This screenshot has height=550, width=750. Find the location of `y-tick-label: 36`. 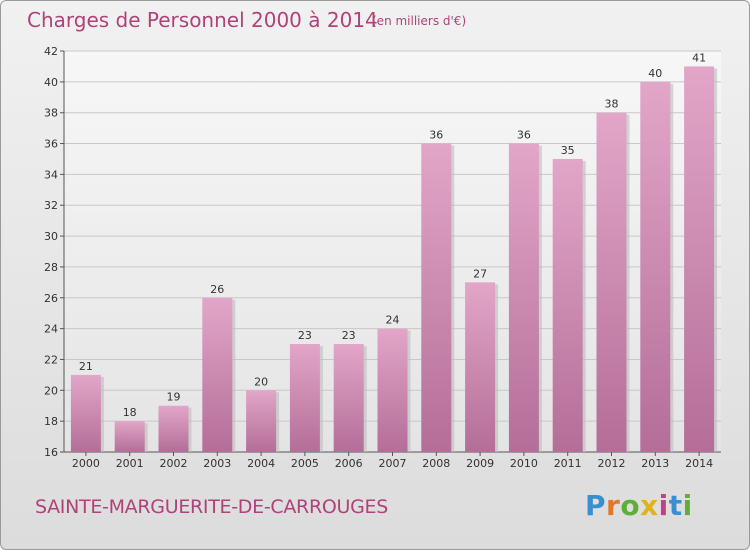

y-tick-label: 36 is located at coordinates (51, 144).